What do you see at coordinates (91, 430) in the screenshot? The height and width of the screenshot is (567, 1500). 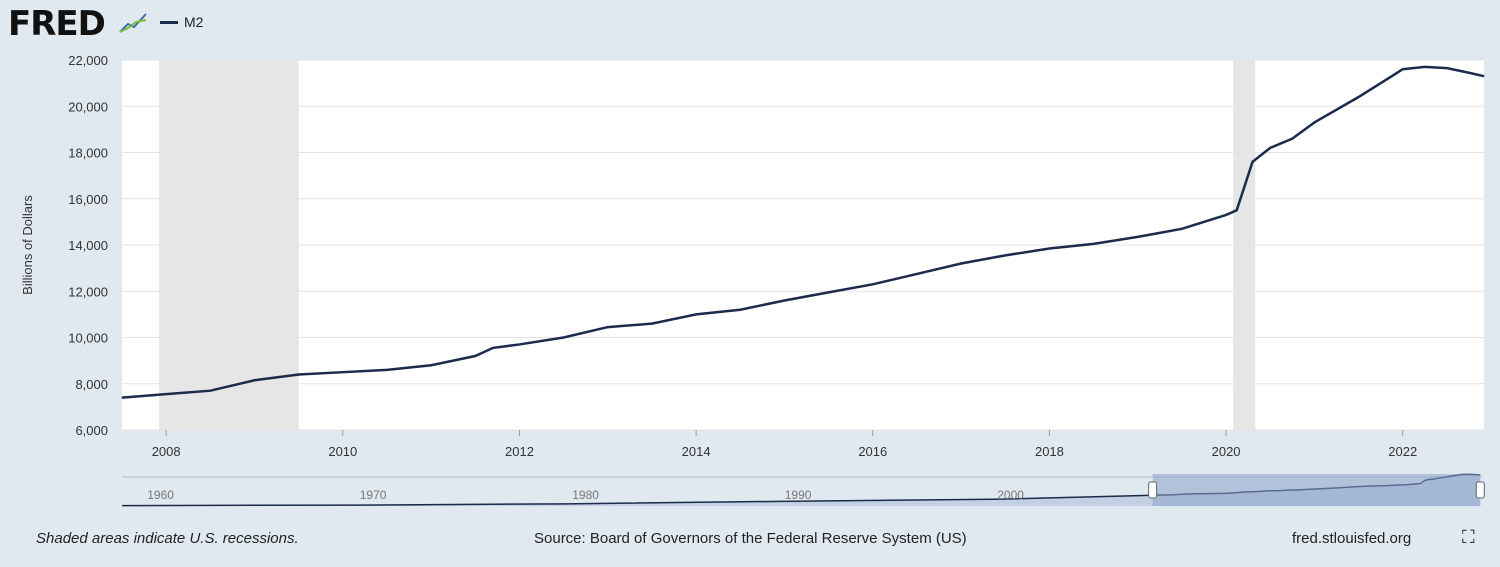 I see `y-tick-label: 6,000` at bounding box center [91, 430].